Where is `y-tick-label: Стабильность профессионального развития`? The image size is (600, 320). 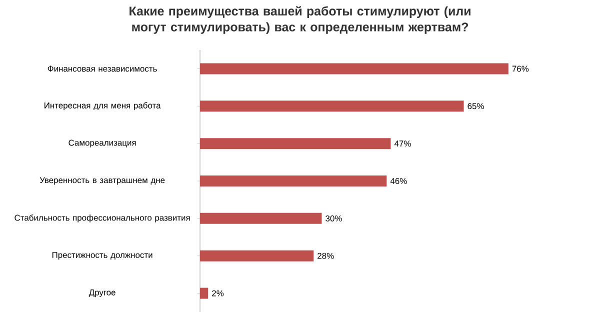
y-tick-label: Стабильность профессионального развития is located at coordinates (102, 218).